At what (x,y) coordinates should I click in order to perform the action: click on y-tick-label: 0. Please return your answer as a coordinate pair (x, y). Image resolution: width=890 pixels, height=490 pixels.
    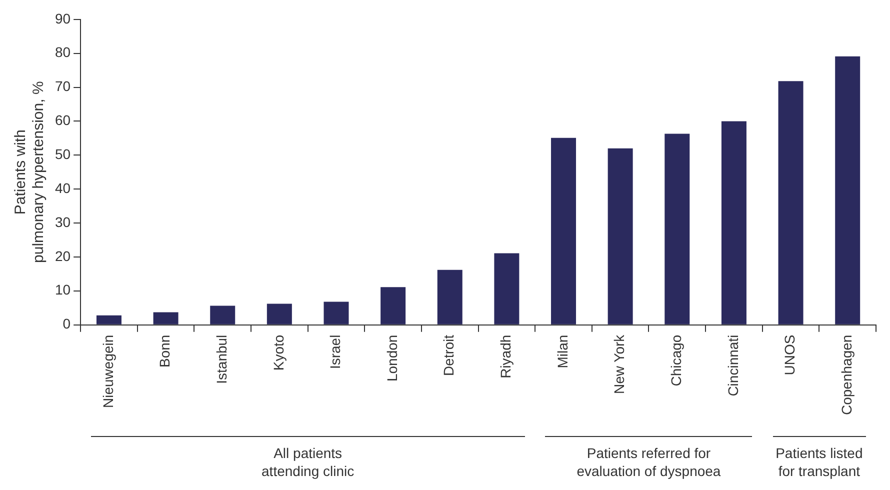
    Looking at the image, I should click on (66, 324).